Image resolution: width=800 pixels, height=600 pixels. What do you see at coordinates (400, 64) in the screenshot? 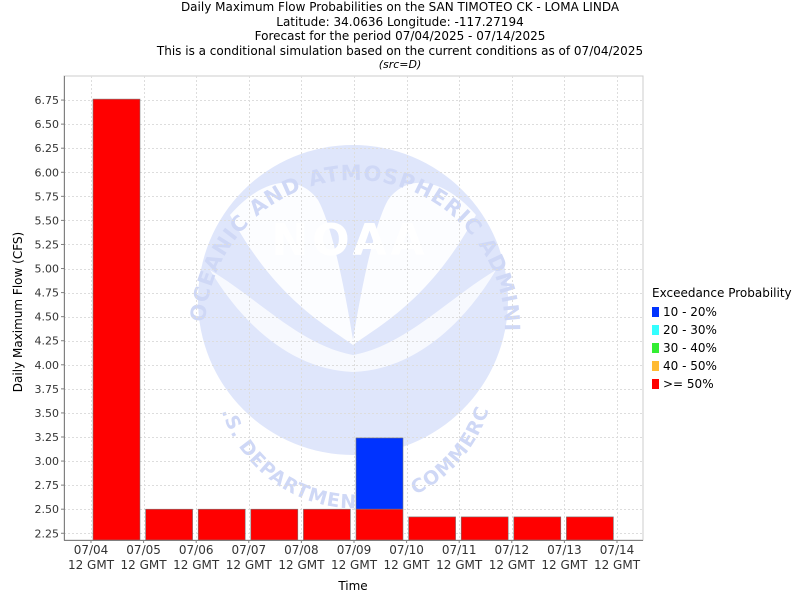
I see `chart-source: (src=D)` at bounding box center [400, 64].